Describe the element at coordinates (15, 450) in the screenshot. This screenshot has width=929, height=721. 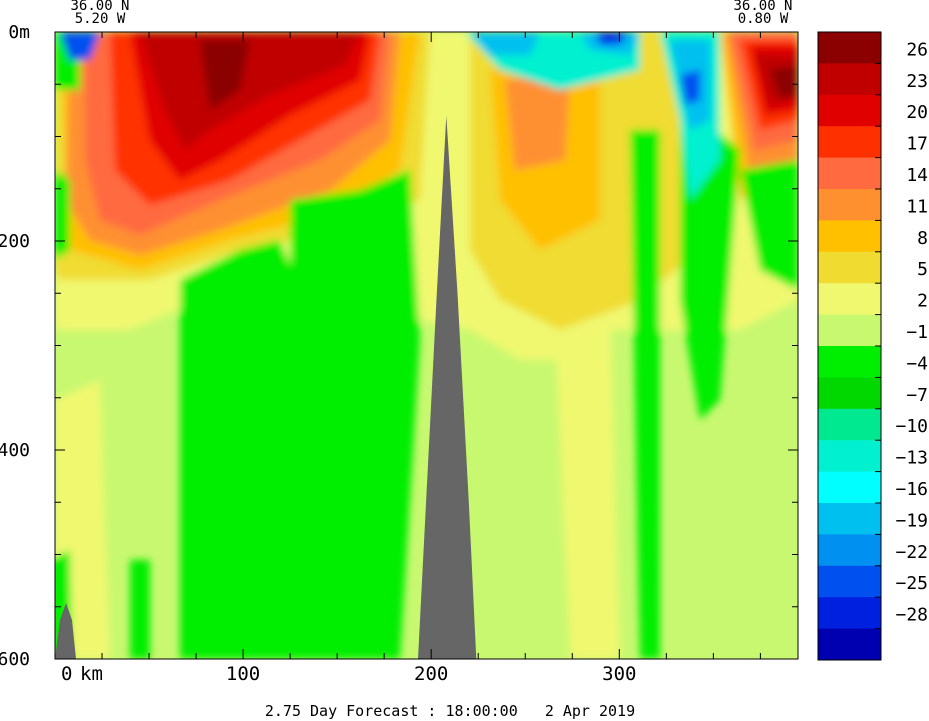
I see `y-tick-label: 400` at that location.